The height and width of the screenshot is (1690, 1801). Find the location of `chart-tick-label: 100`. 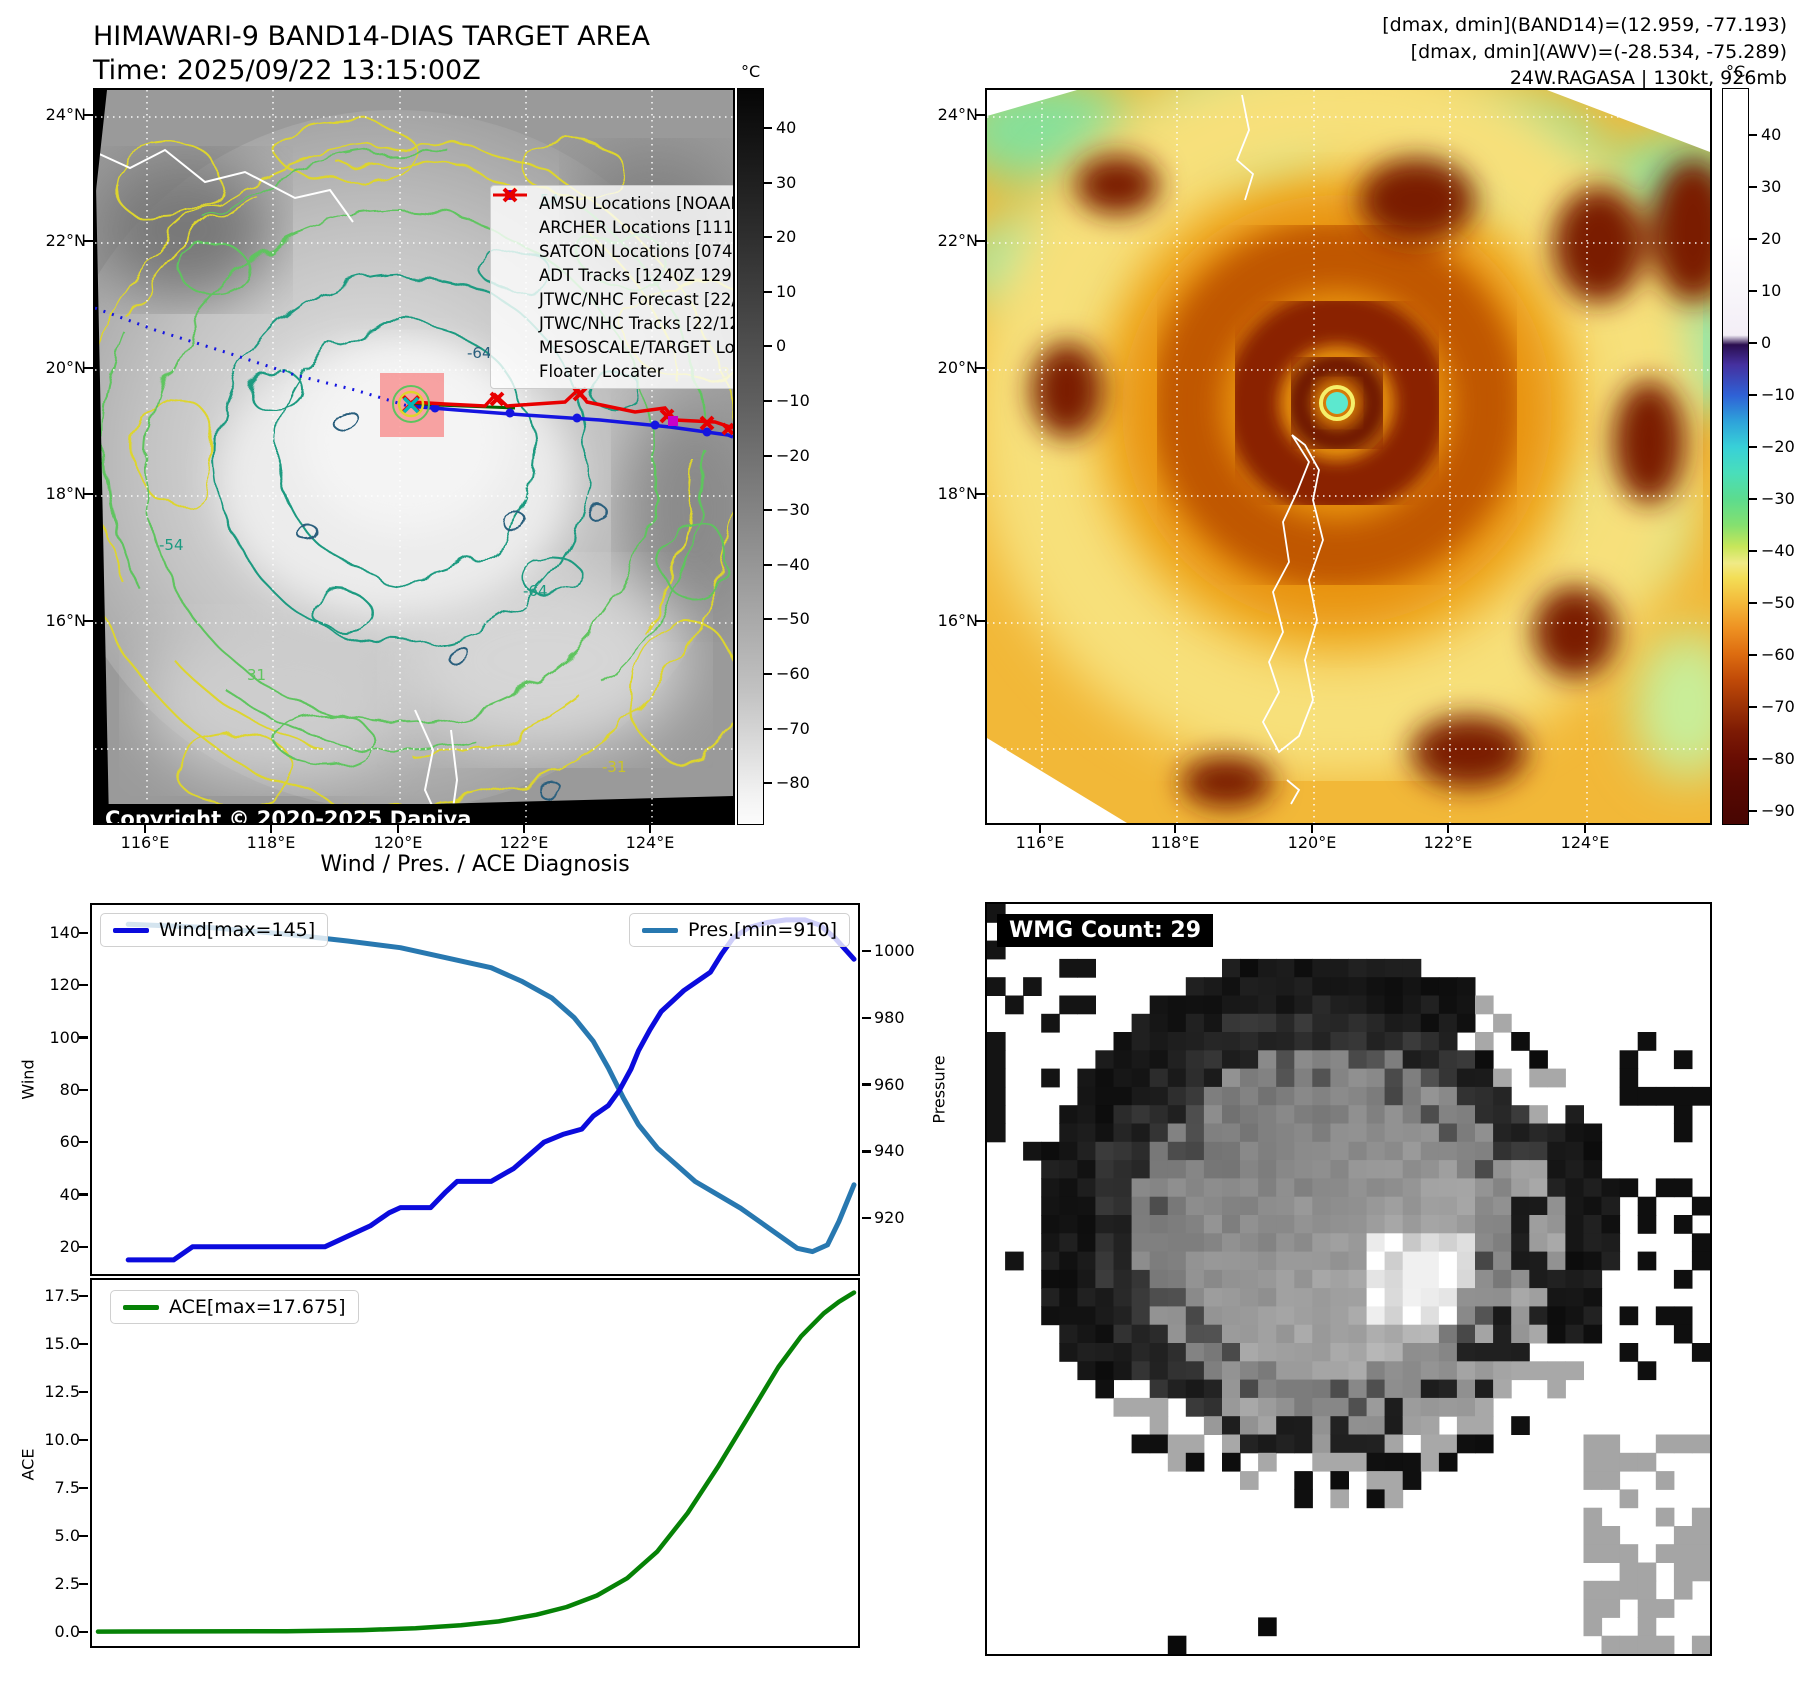

chart-tick-label: 100 is located at coordinates (64, 1037).